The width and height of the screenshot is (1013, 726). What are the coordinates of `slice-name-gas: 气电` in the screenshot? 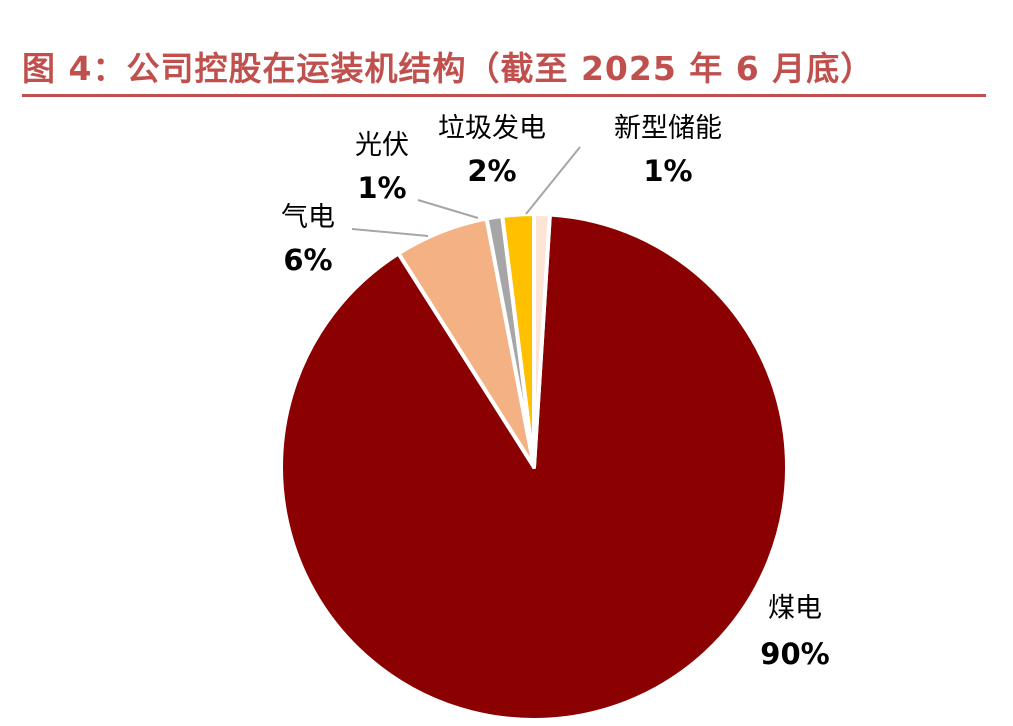 It's located at (308, 217).